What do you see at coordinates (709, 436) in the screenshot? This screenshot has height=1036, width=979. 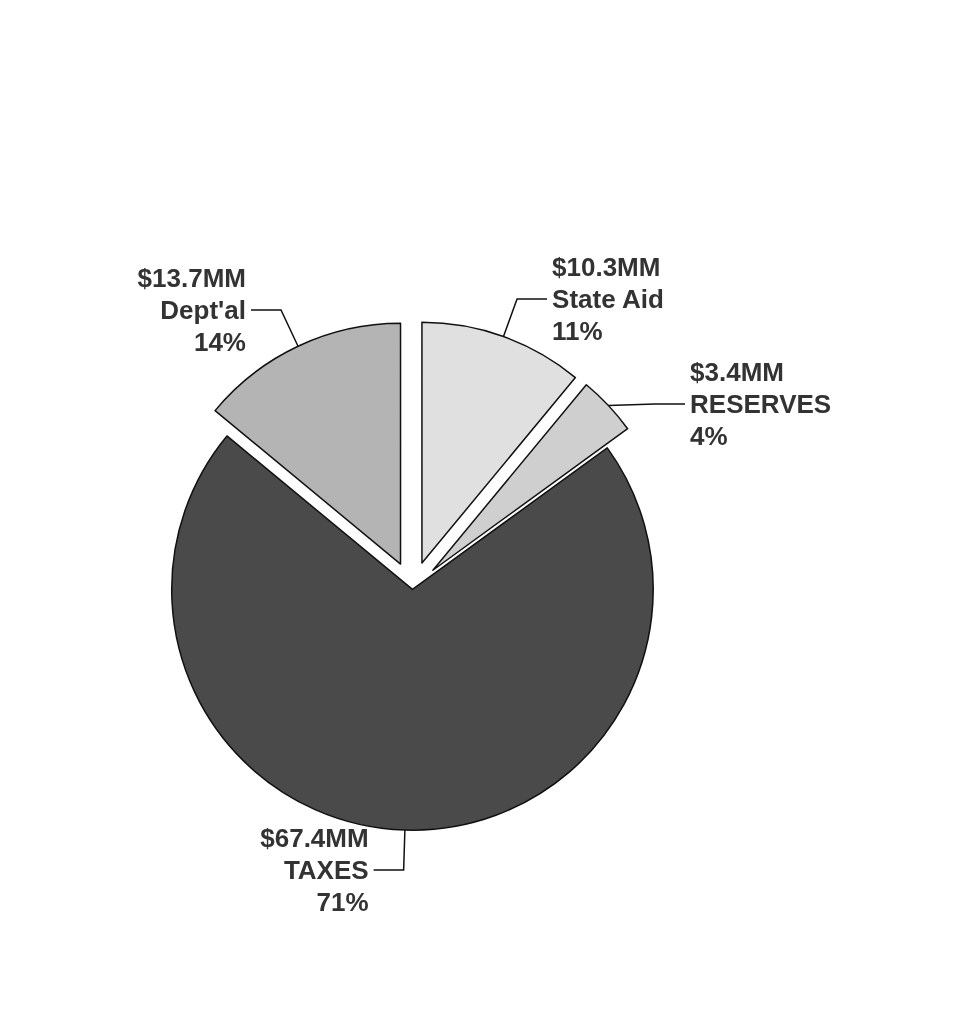 I see `data-label: 4%` at bounding box center [709, 436].